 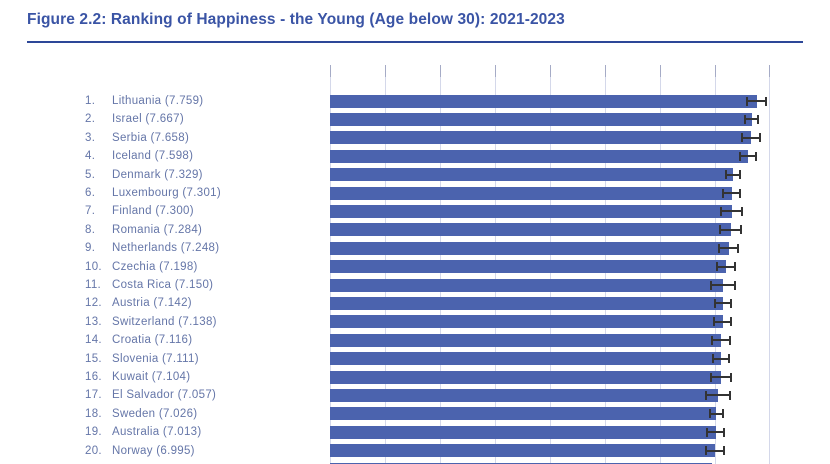 What do you see at coordinates (164, 395) in the screenshot?
I see `country-label: El Salvador (7.057)` at bounding box center [164, 395].